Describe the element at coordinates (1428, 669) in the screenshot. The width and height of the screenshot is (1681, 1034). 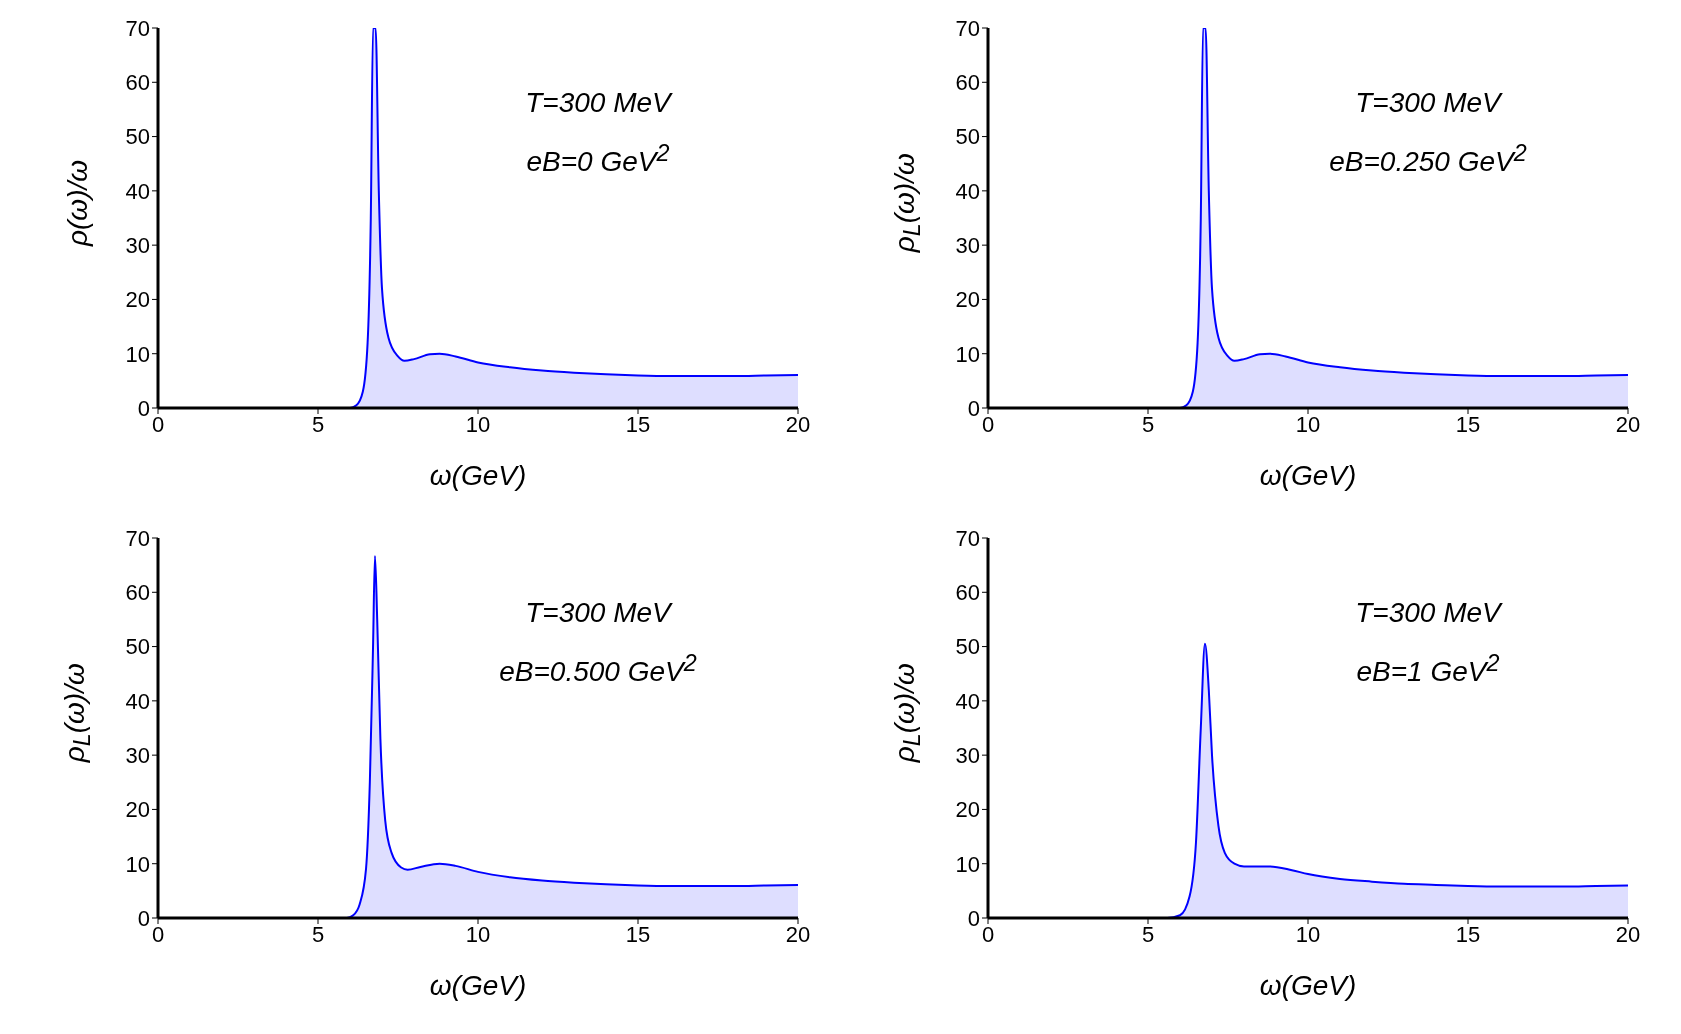
I see `annotation: eB=1 GeV$^{2}$` at that location.